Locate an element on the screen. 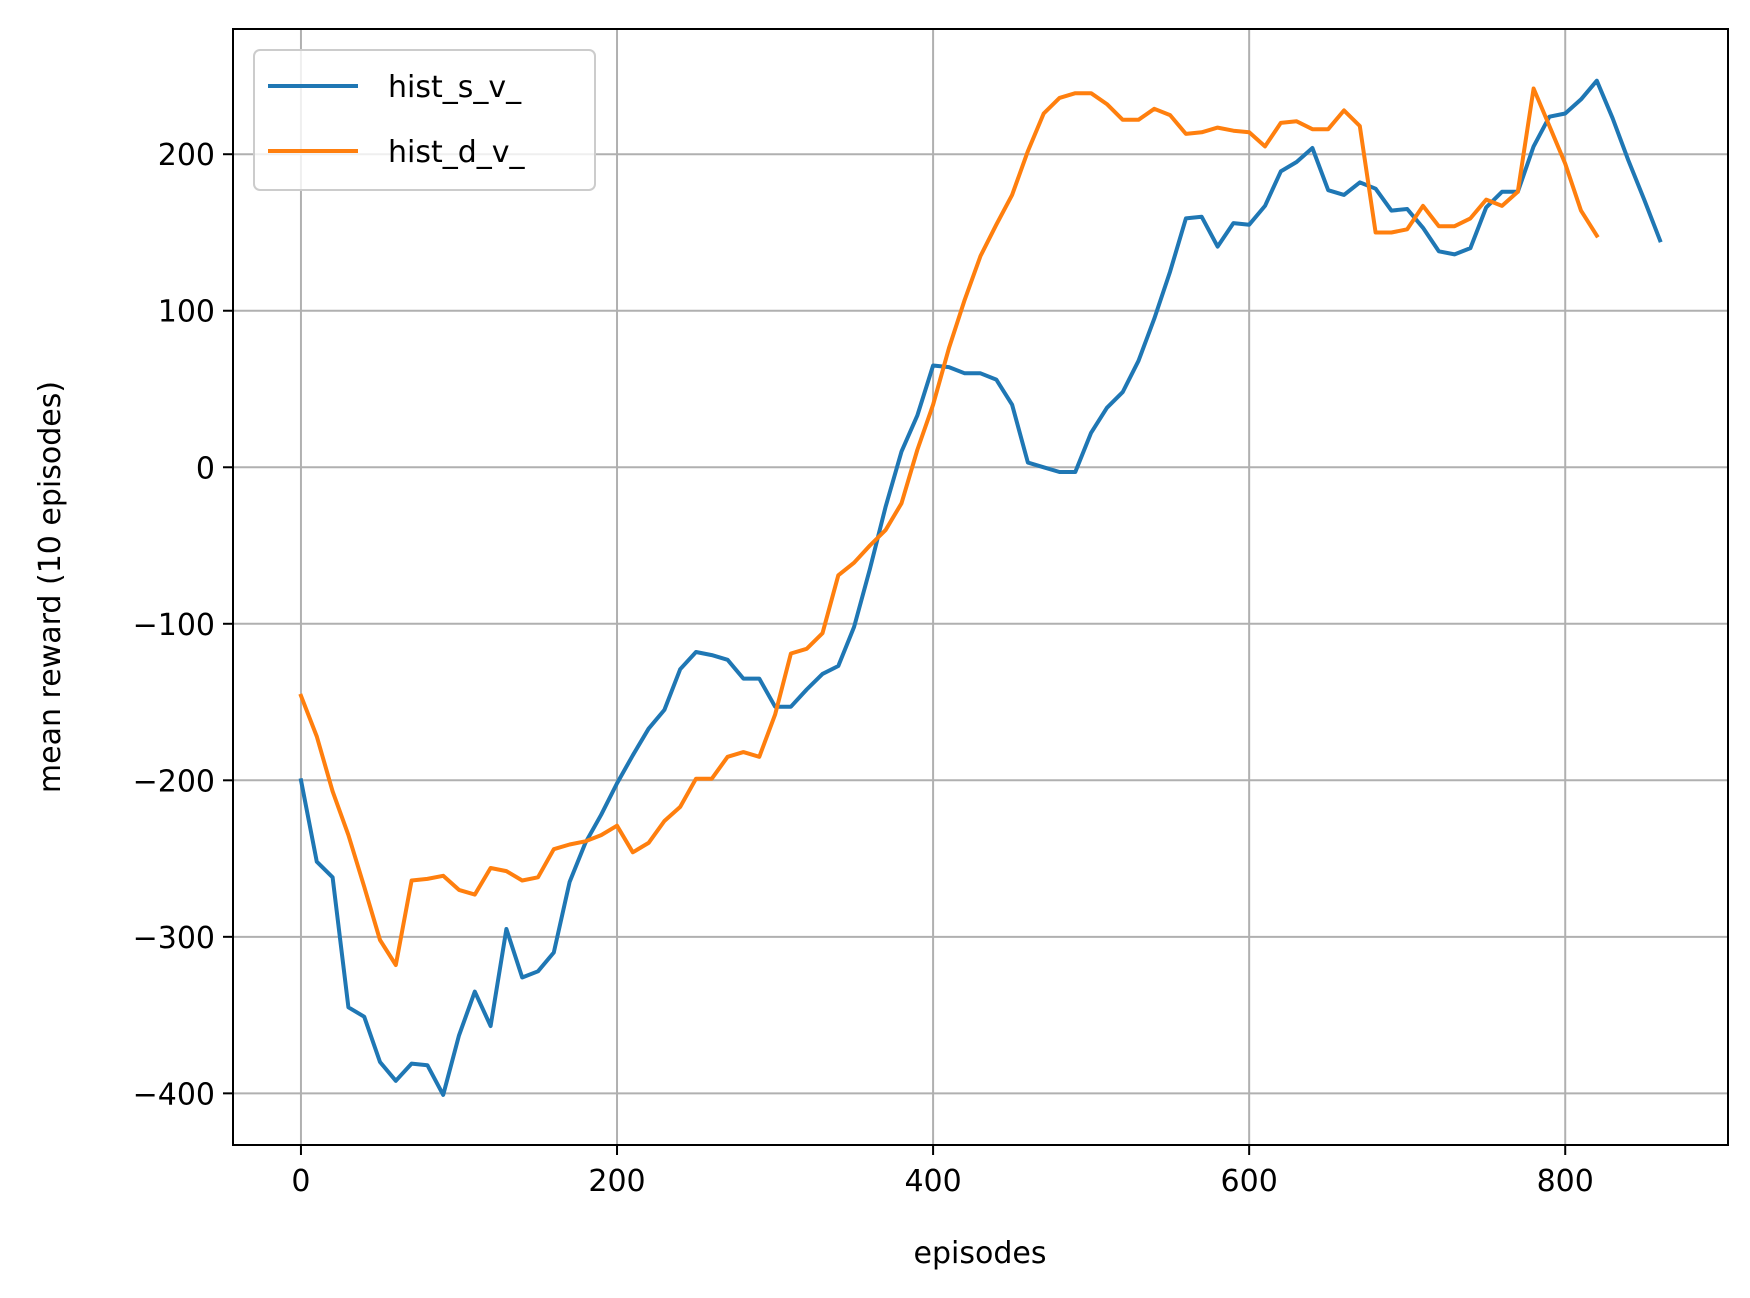 This screenshot has height=1298, width=1750. x-tick-label: 600 is located at coordinates (1249, 1181).